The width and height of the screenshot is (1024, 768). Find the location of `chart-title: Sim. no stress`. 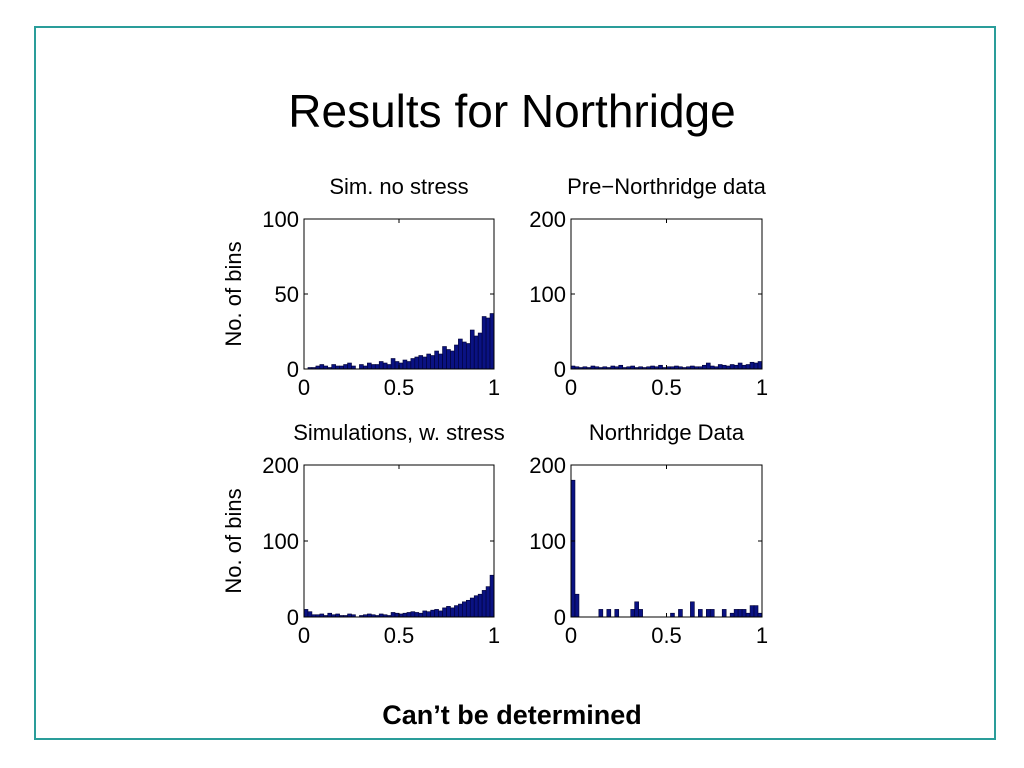

chart-title: Sim. no stress is located at coordinates (398, 186).